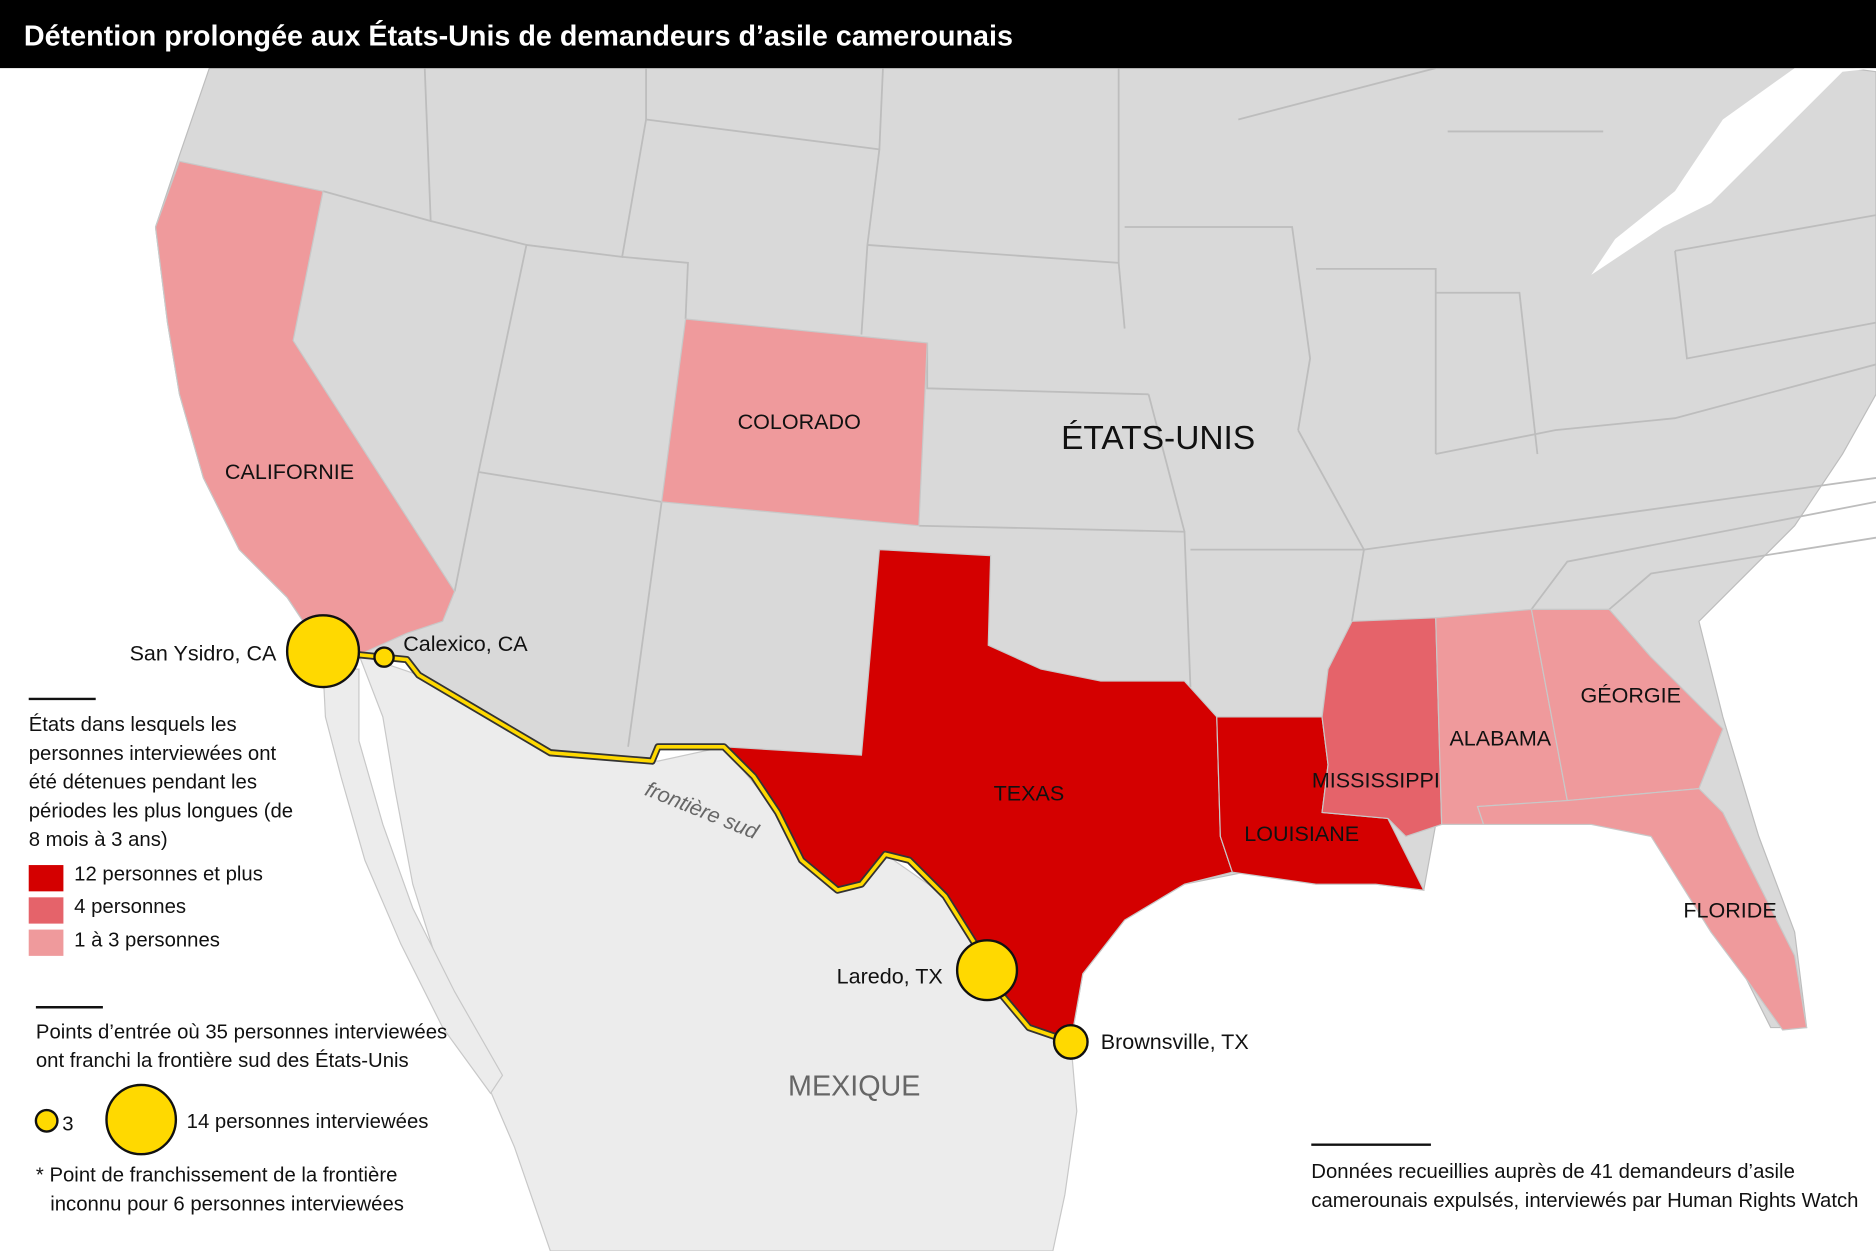  What do you see at coordinates (130, 907) in the screenshot?
I see `svg-text: 4 personnes` at bounding box center [130, 907].